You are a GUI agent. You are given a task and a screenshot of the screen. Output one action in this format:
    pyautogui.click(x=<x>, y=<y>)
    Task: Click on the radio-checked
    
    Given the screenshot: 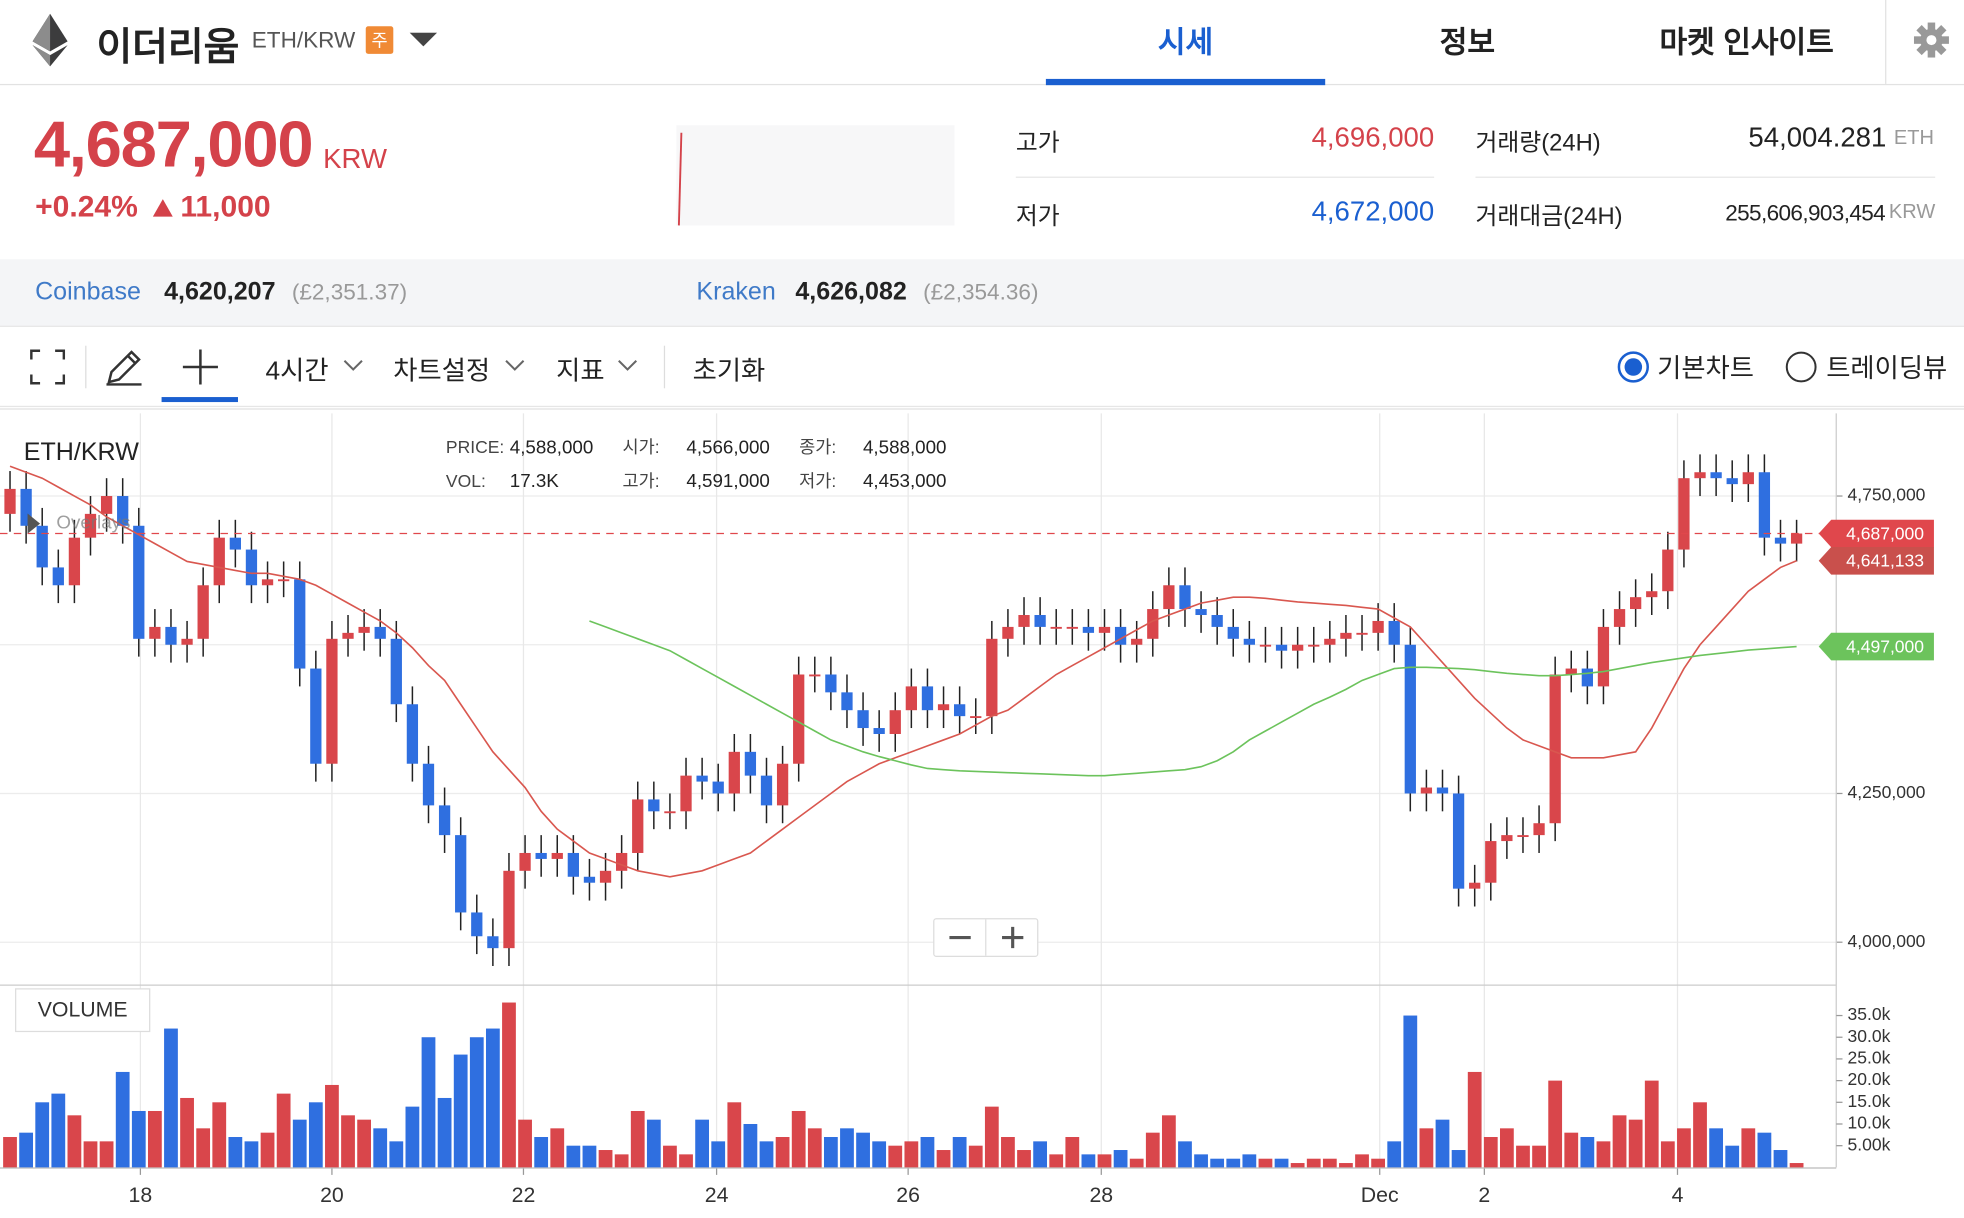 What is the action you would take?
    pyautogui.click(x=1633, y=367)
    